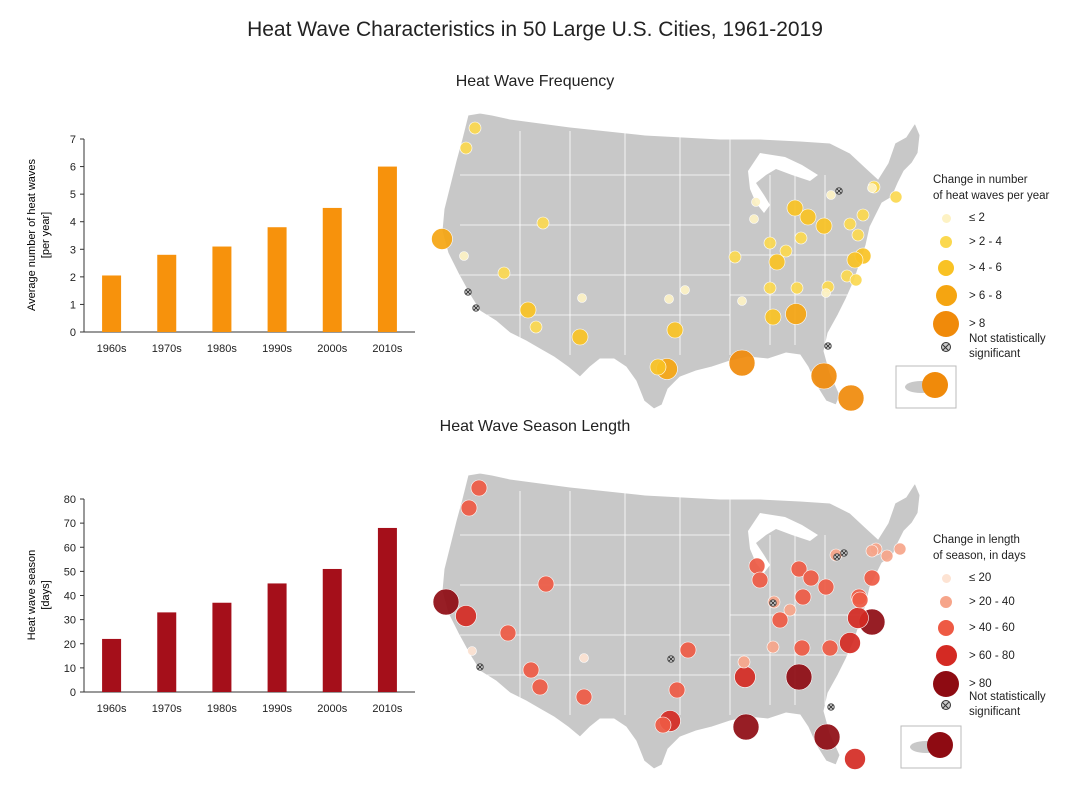 Image resolution: width=1070 pixels, height=804 pixels. I want to click on y-axis-label: Heat wave season [days], so click(39, 595).